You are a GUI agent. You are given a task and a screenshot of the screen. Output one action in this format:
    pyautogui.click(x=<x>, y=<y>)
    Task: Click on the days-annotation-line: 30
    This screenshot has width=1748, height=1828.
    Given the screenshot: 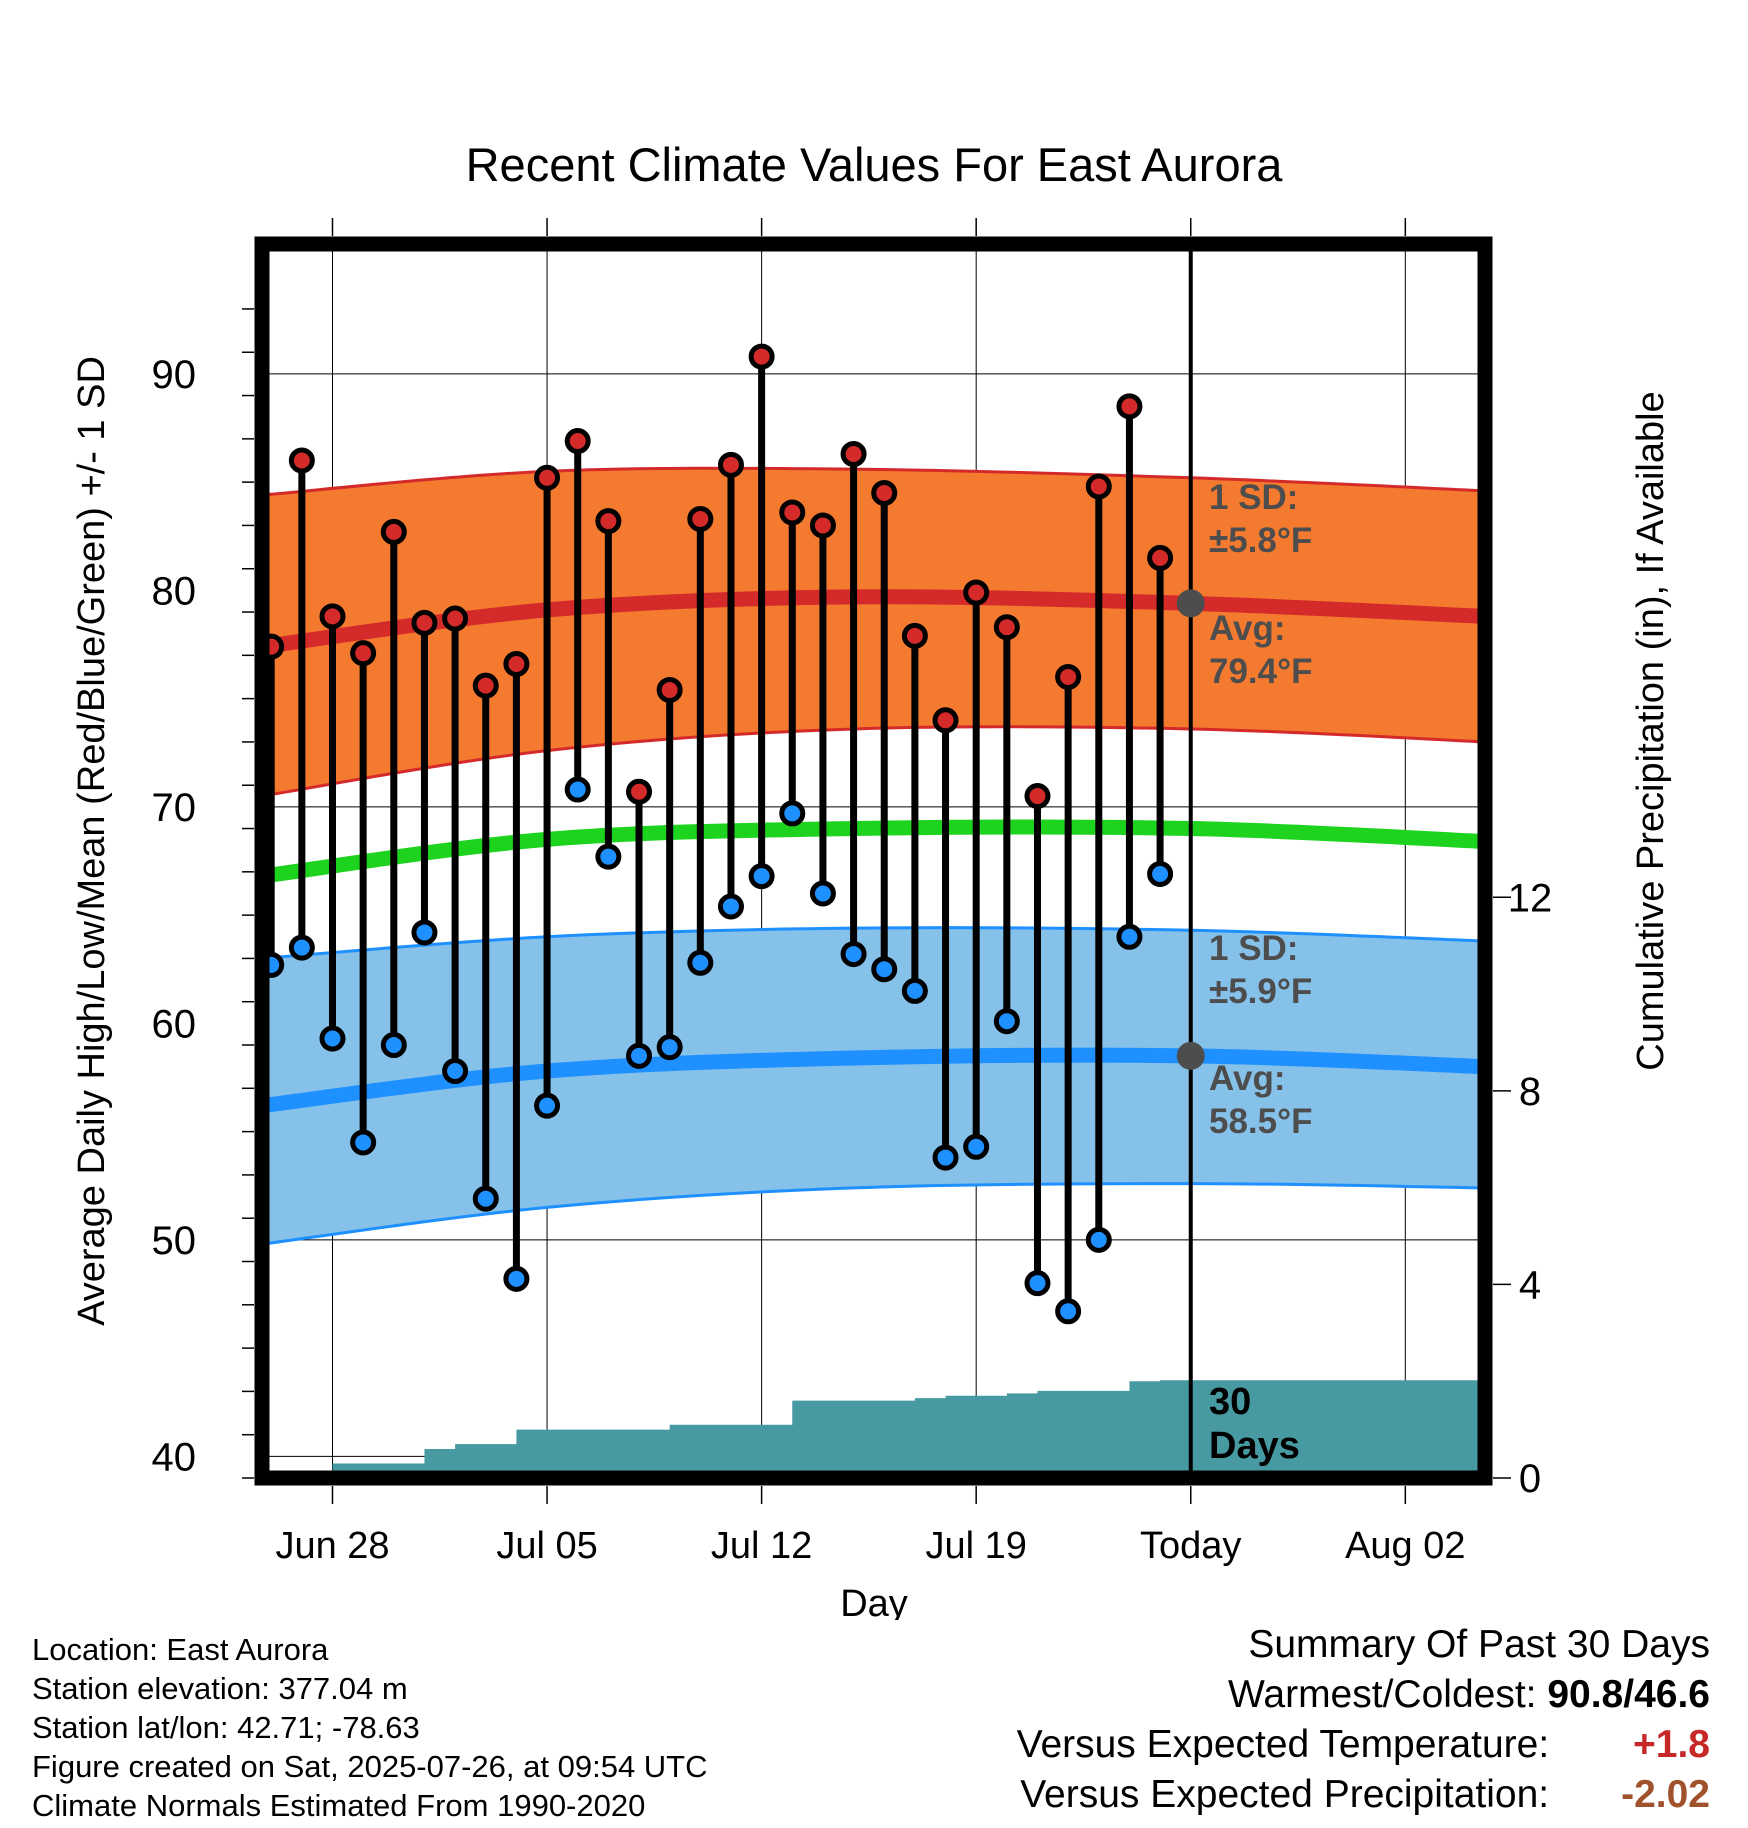 What is the action you would take?
    pyautogui.click(x=1230, y=1402)
    